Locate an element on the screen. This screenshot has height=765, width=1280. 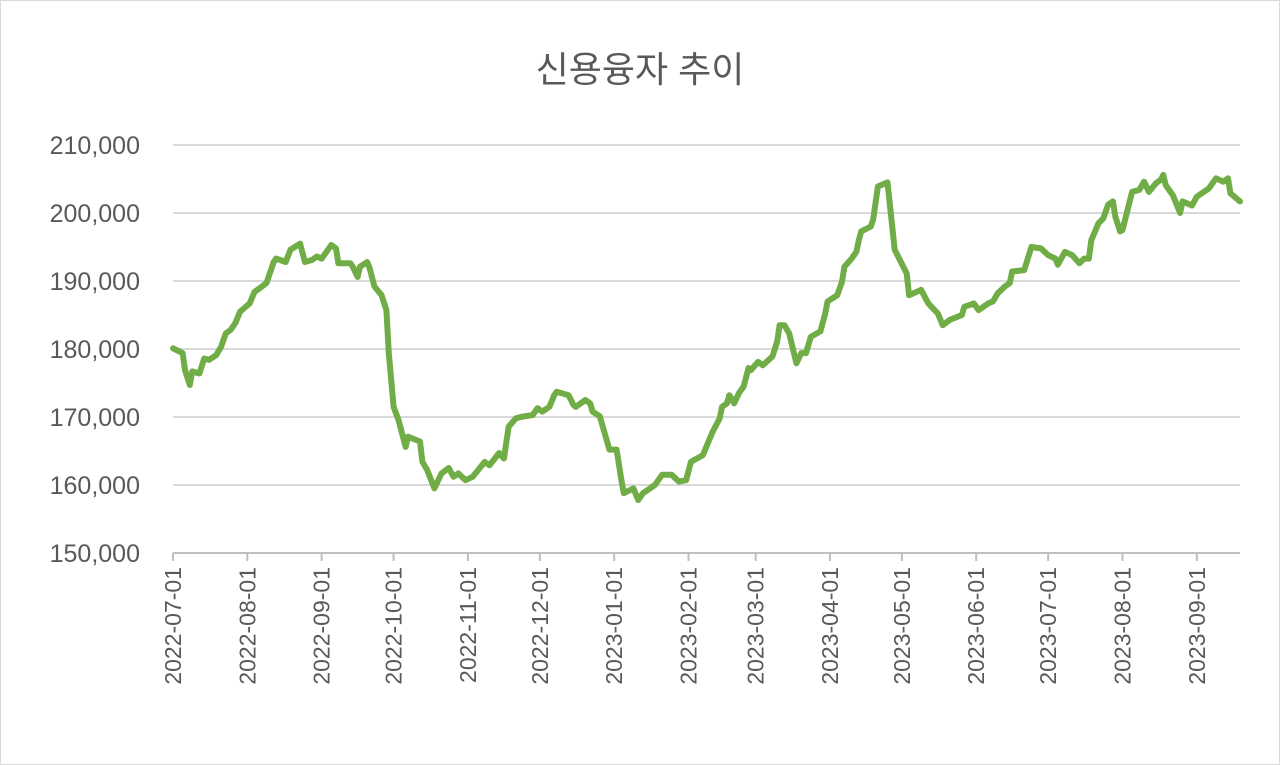
y-tick-label: 210,000 is located at coordinates (95, 146).